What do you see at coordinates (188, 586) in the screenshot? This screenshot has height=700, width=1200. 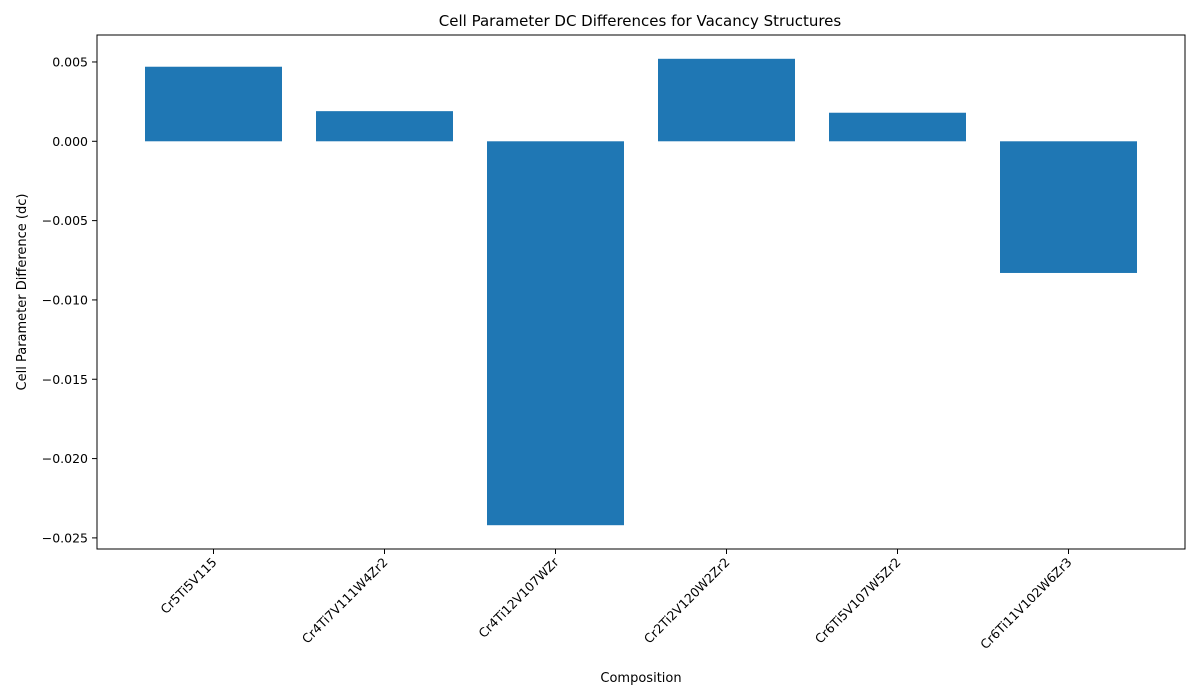 I see `x-tick-label: Cr5Ti5V115` at bounding box center [188, 586].